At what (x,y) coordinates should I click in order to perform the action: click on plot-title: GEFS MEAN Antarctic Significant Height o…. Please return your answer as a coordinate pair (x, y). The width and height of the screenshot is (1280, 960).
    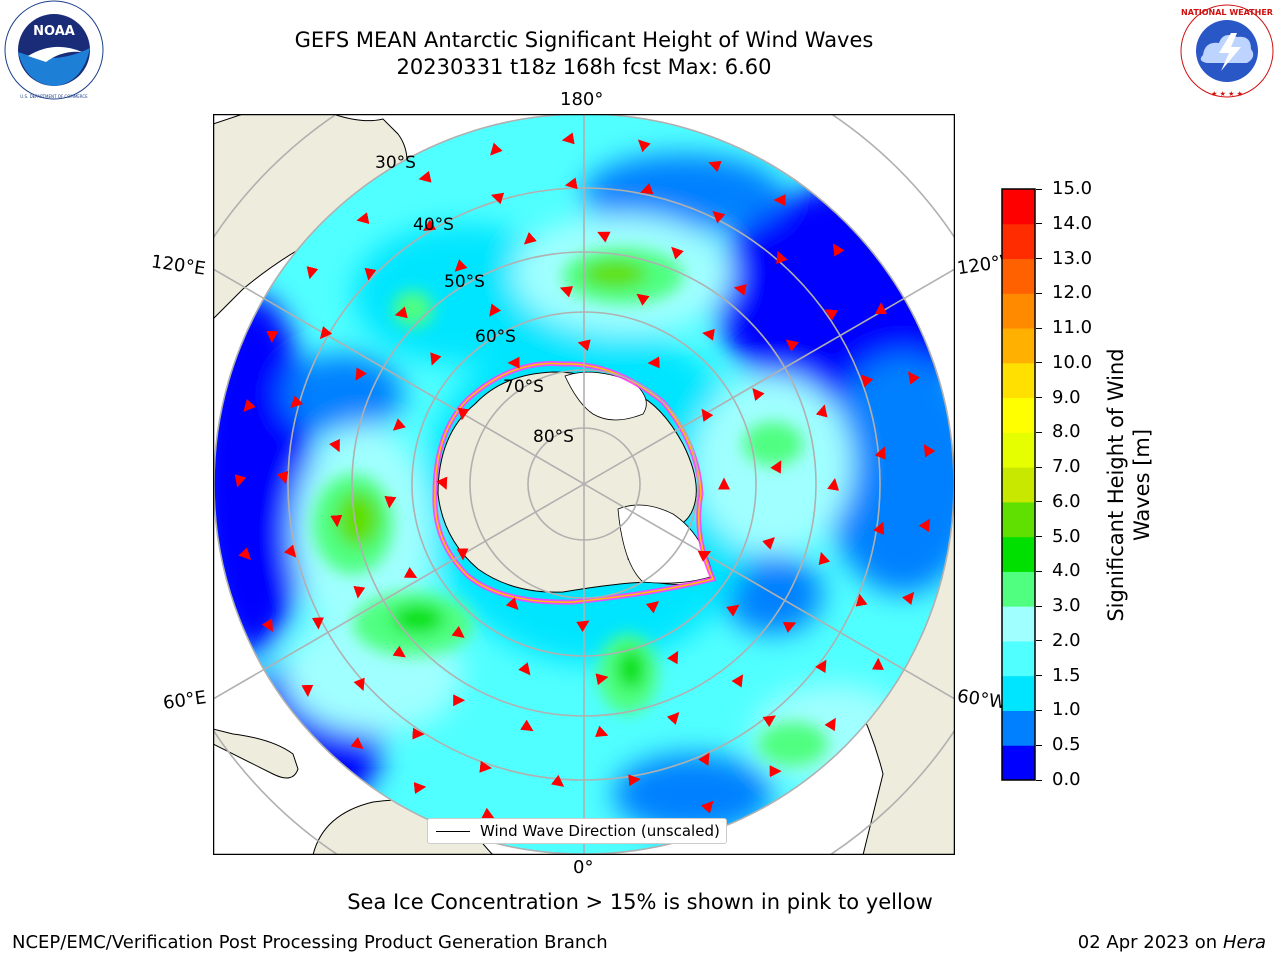
    Looking at the image, I should click on (584, 40).